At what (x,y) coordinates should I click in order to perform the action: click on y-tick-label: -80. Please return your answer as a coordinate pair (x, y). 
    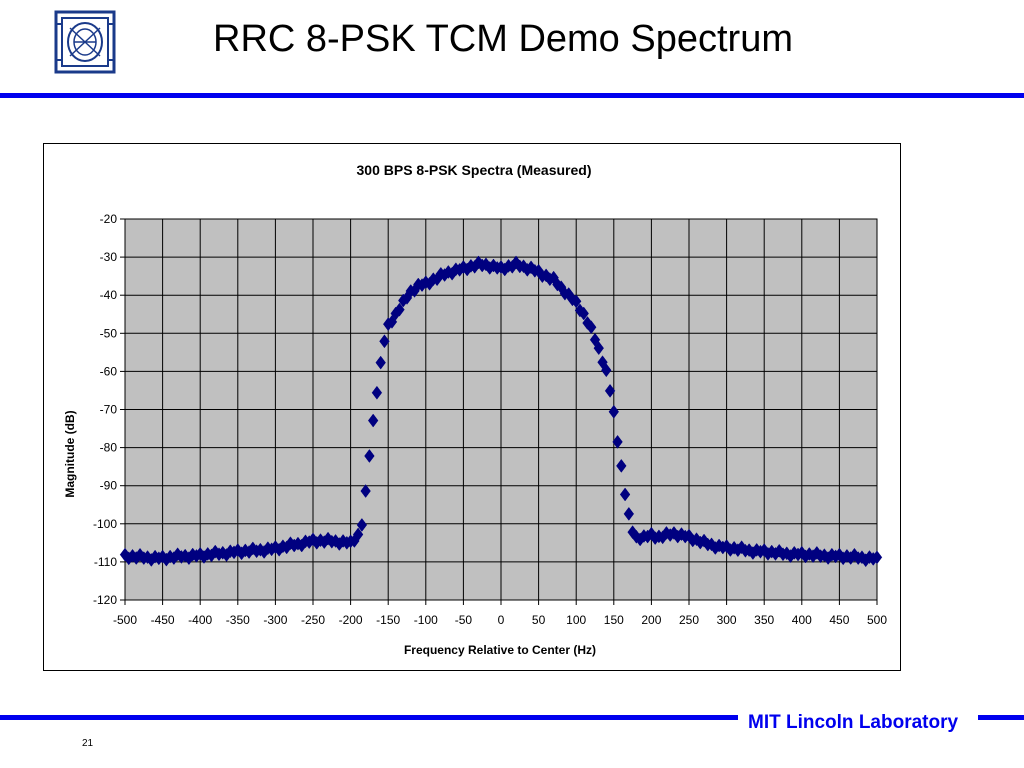
    Looking at the image, I should click on (109, 448).